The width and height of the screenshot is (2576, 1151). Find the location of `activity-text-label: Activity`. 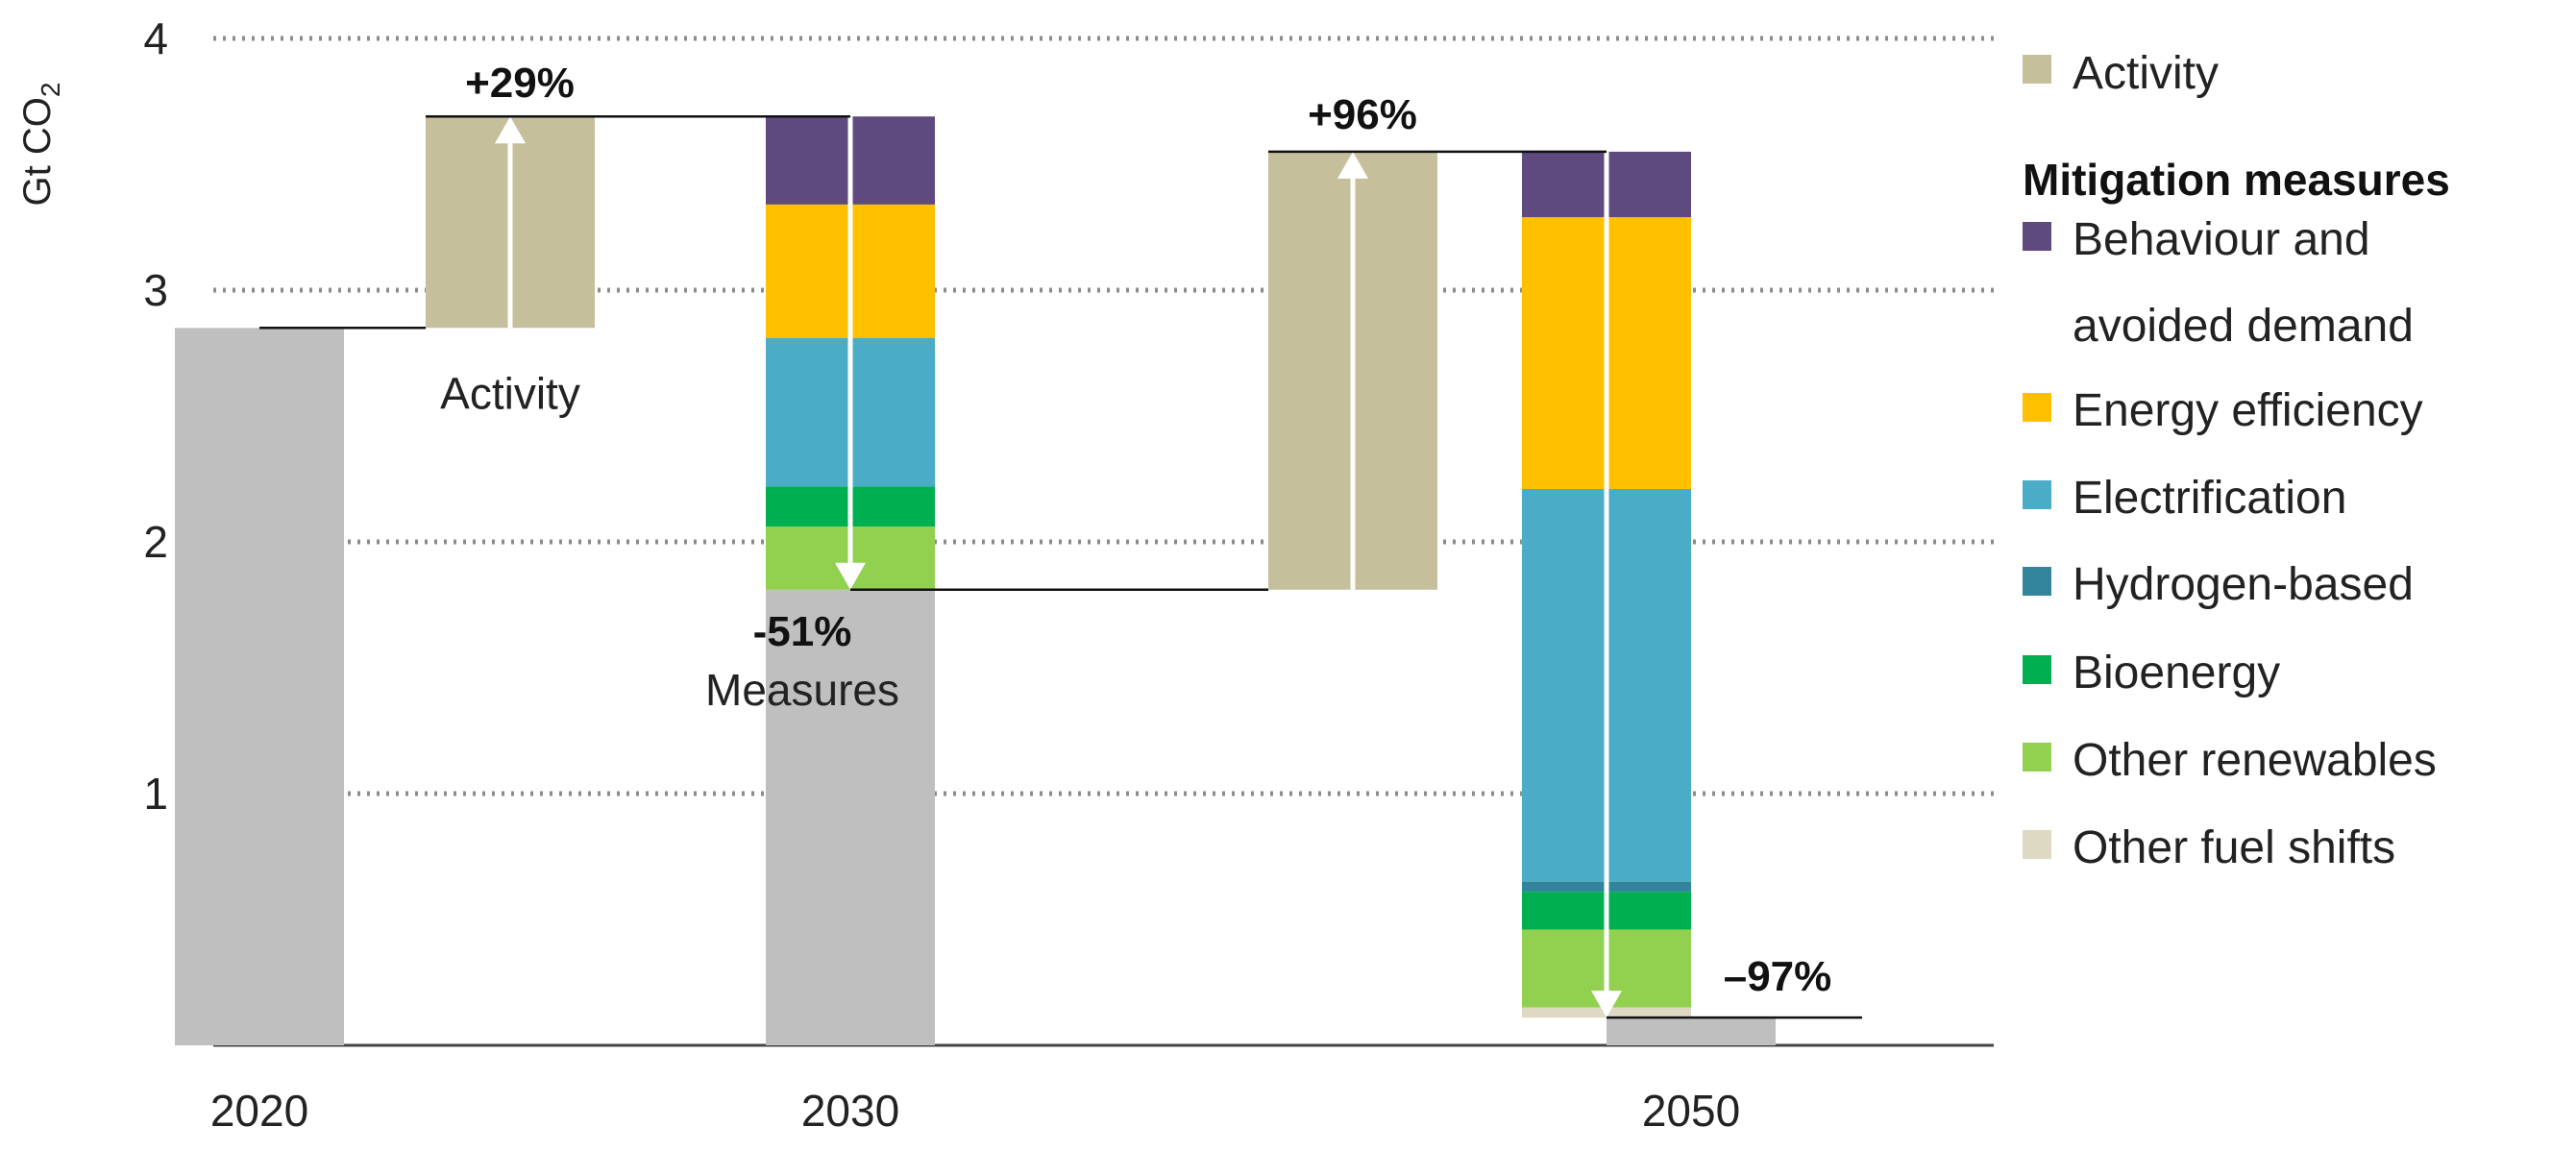

activity-text-label: Activity is located at coordinates (510, 393).